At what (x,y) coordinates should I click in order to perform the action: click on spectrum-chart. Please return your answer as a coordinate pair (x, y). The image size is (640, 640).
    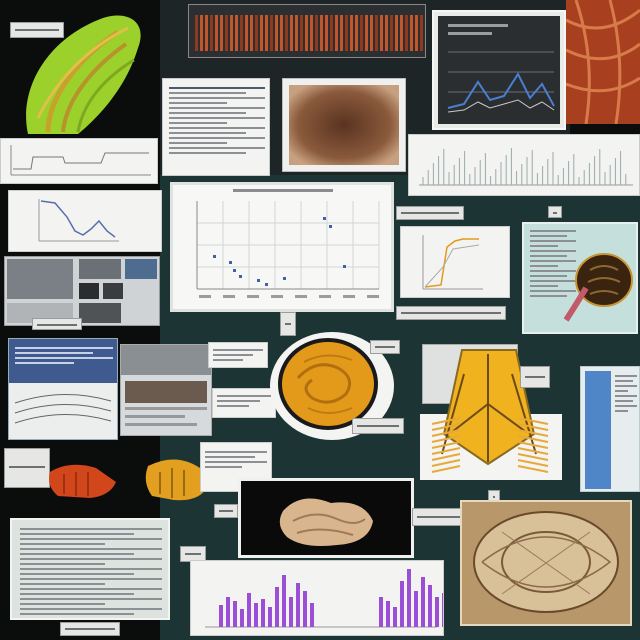
    Looking at the image, I should click on (526, 167).